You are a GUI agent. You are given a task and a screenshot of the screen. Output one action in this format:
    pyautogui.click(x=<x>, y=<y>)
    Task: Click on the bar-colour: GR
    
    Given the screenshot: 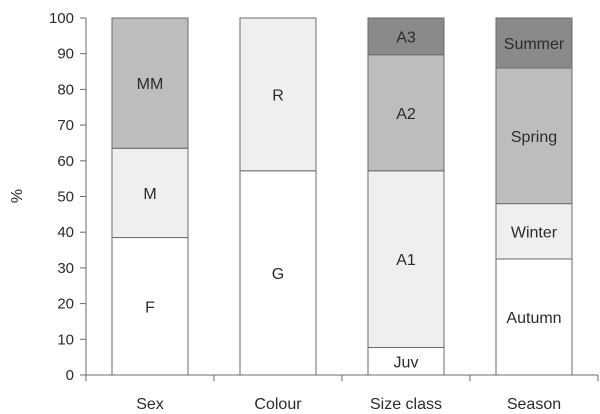 What is the action you would take?
    pyautogui.click(x=278, y=196)
    